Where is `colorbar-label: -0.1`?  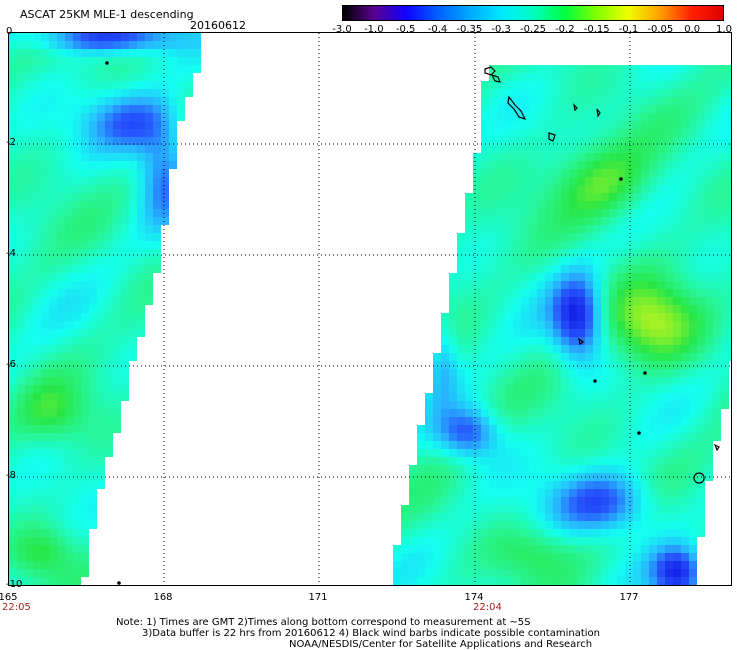
colorbar-label: -0.1 is located at coordinates (628, 29).